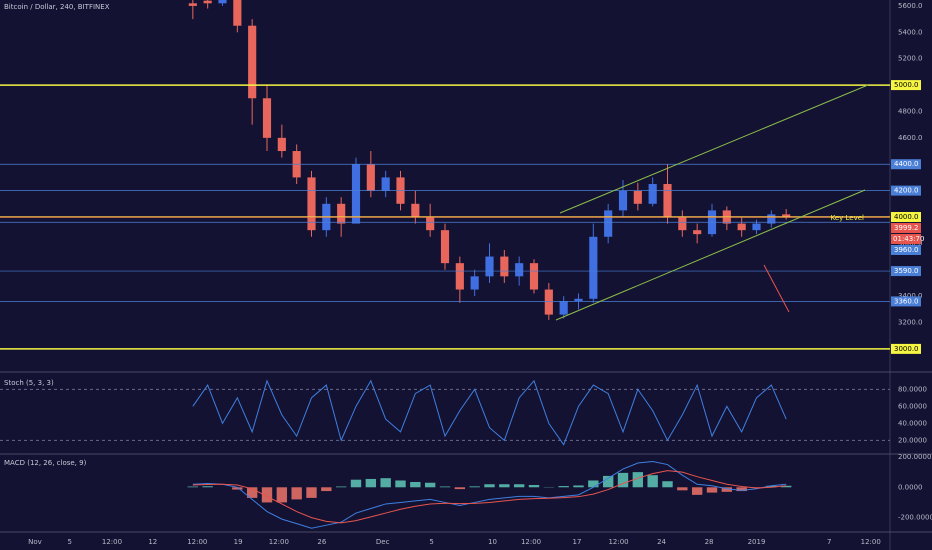  What do you see at coordinates (69, 542) in the screenshot?
I see `x-tick-label: 5` at bounding box center [69, 542].